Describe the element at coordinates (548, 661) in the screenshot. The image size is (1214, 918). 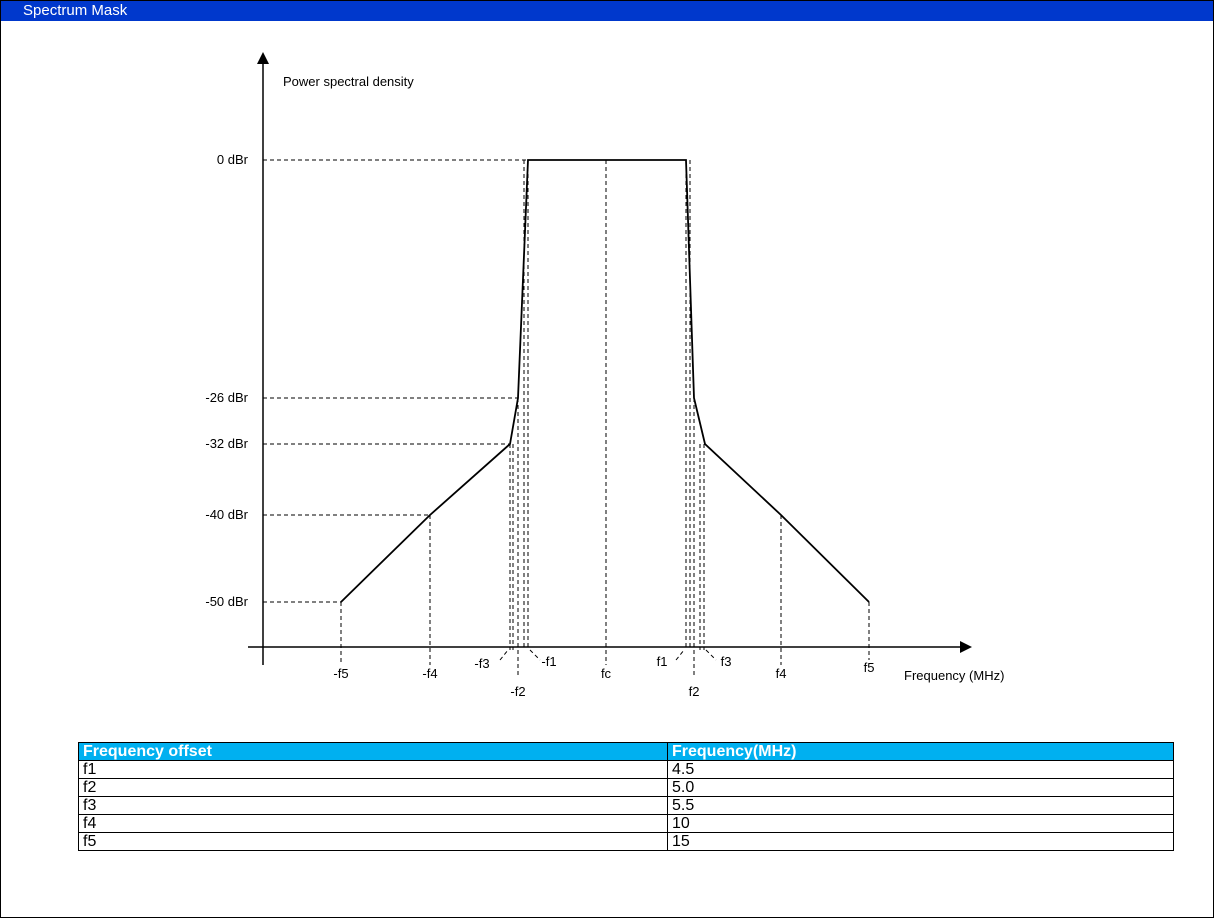
I see `frequency-label: -f1` at that location.